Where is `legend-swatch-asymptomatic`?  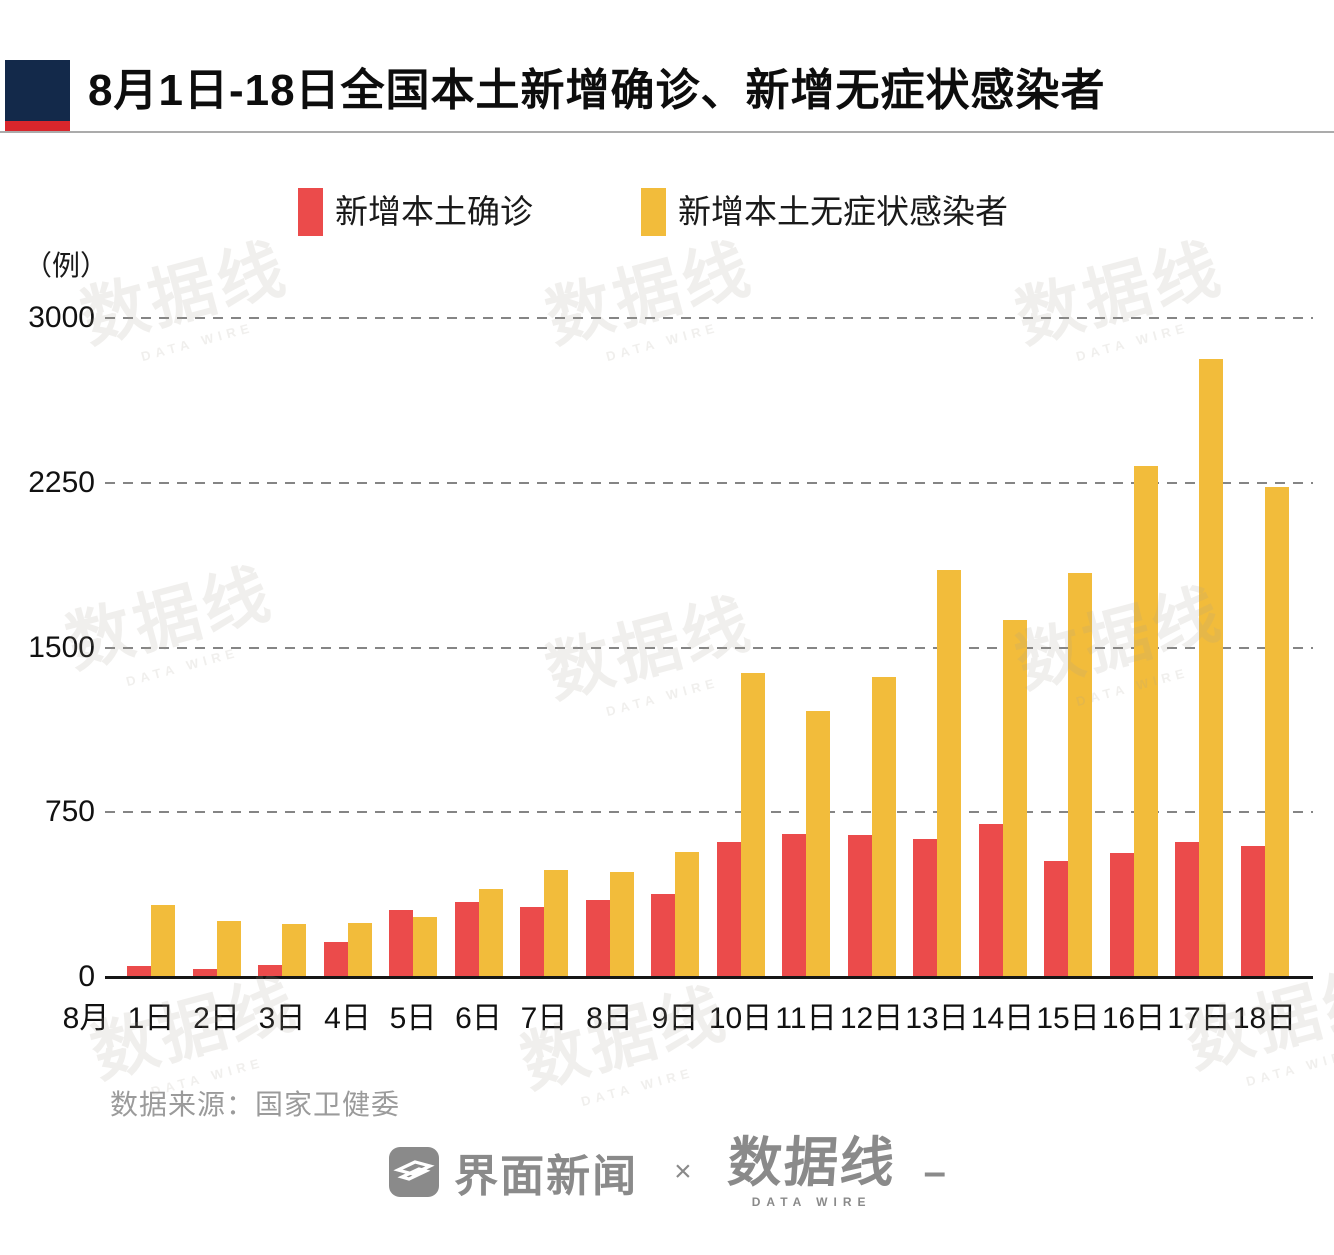 legend-swatch-asymptomatic is located at coordinates (653, 212).